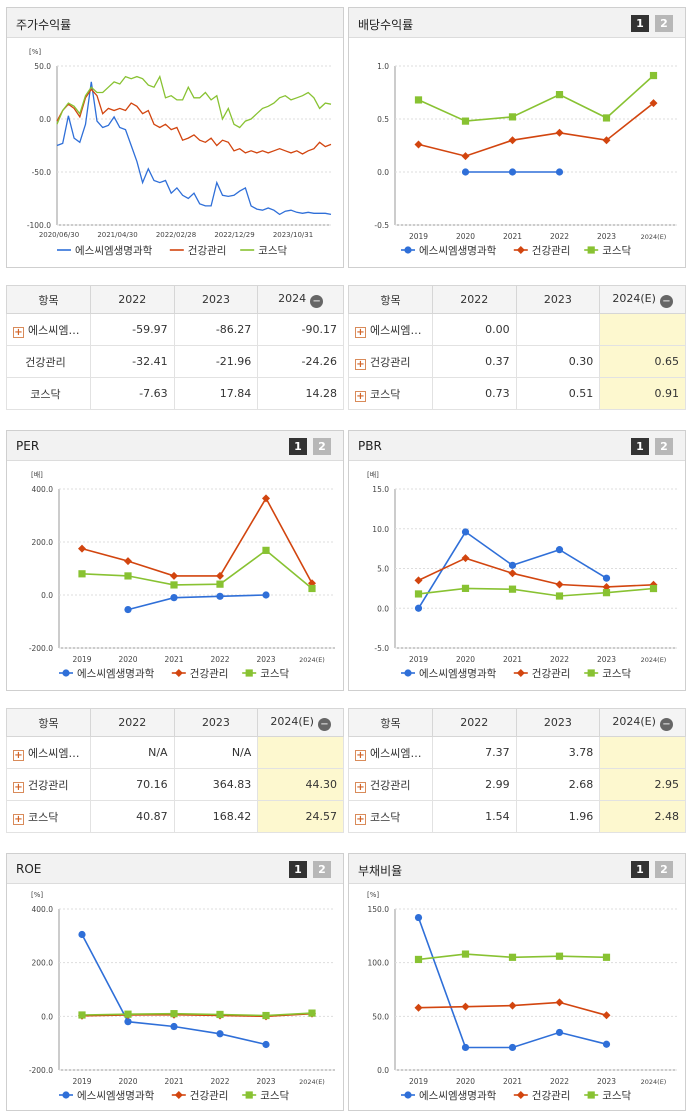 This screenshot has width=691, height=1115. What do you see at coordinates (174, 674) in the screenshot?
I see `legend: 에스씨엠생명과학 건강관리 코스닥` at bounding box center [174, 674].